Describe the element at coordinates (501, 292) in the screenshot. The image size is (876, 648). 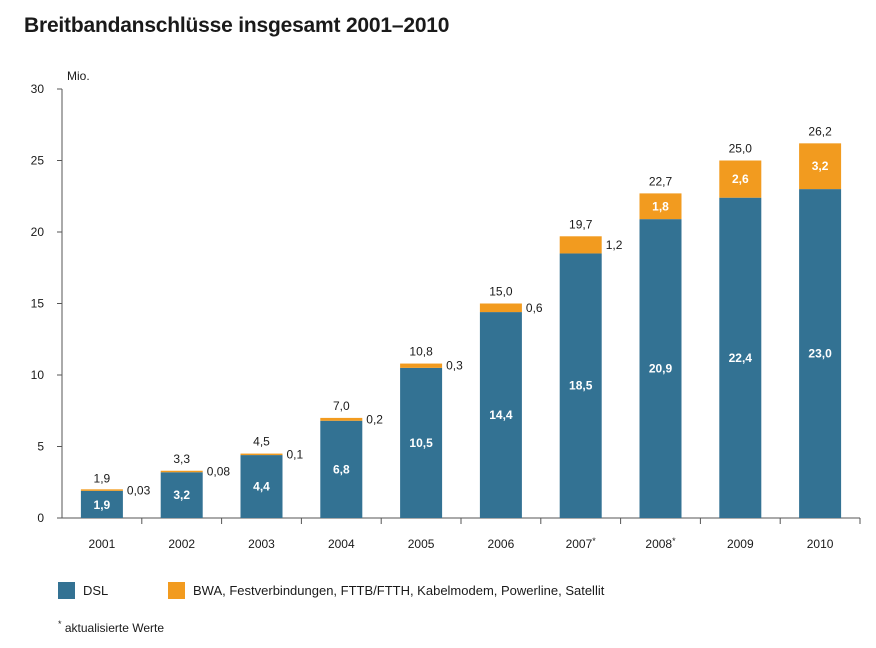
I see `data-label-total: 15,0` at that location.